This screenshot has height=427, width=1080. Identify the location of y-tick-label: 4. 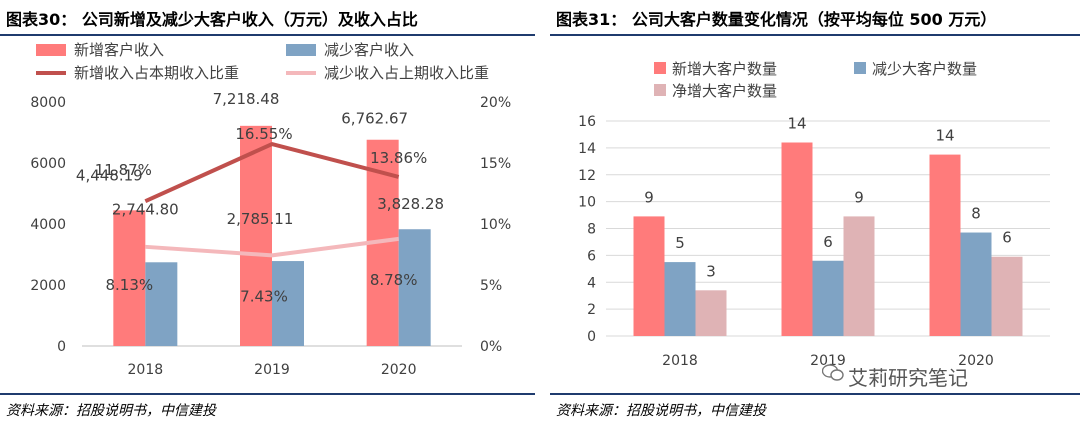
(591, 283).